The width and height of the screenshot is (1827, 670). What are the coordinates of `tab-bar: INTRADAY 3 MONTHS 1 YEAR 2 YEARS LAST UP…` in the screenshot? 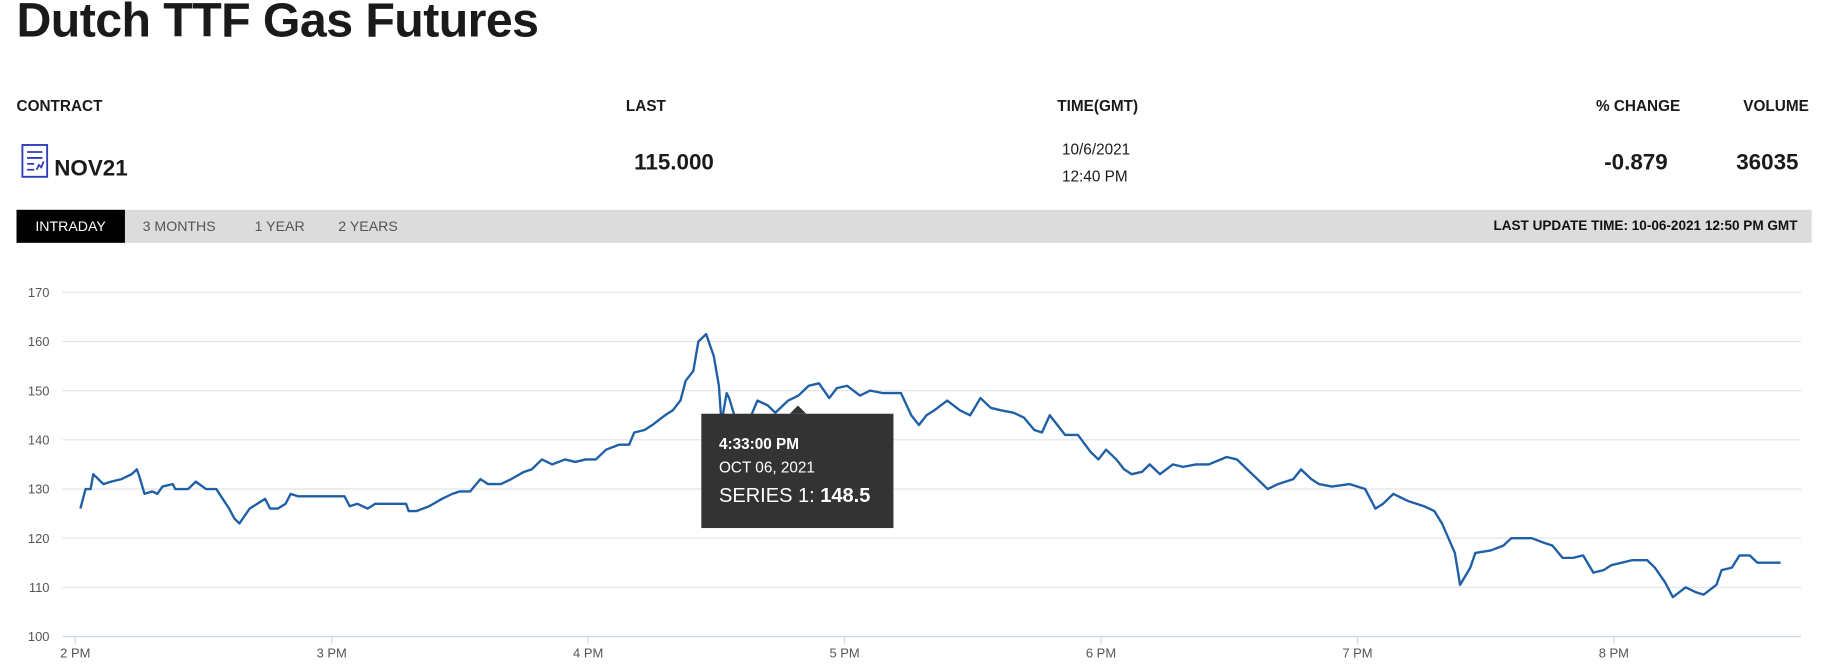 It's located at (914, 226).